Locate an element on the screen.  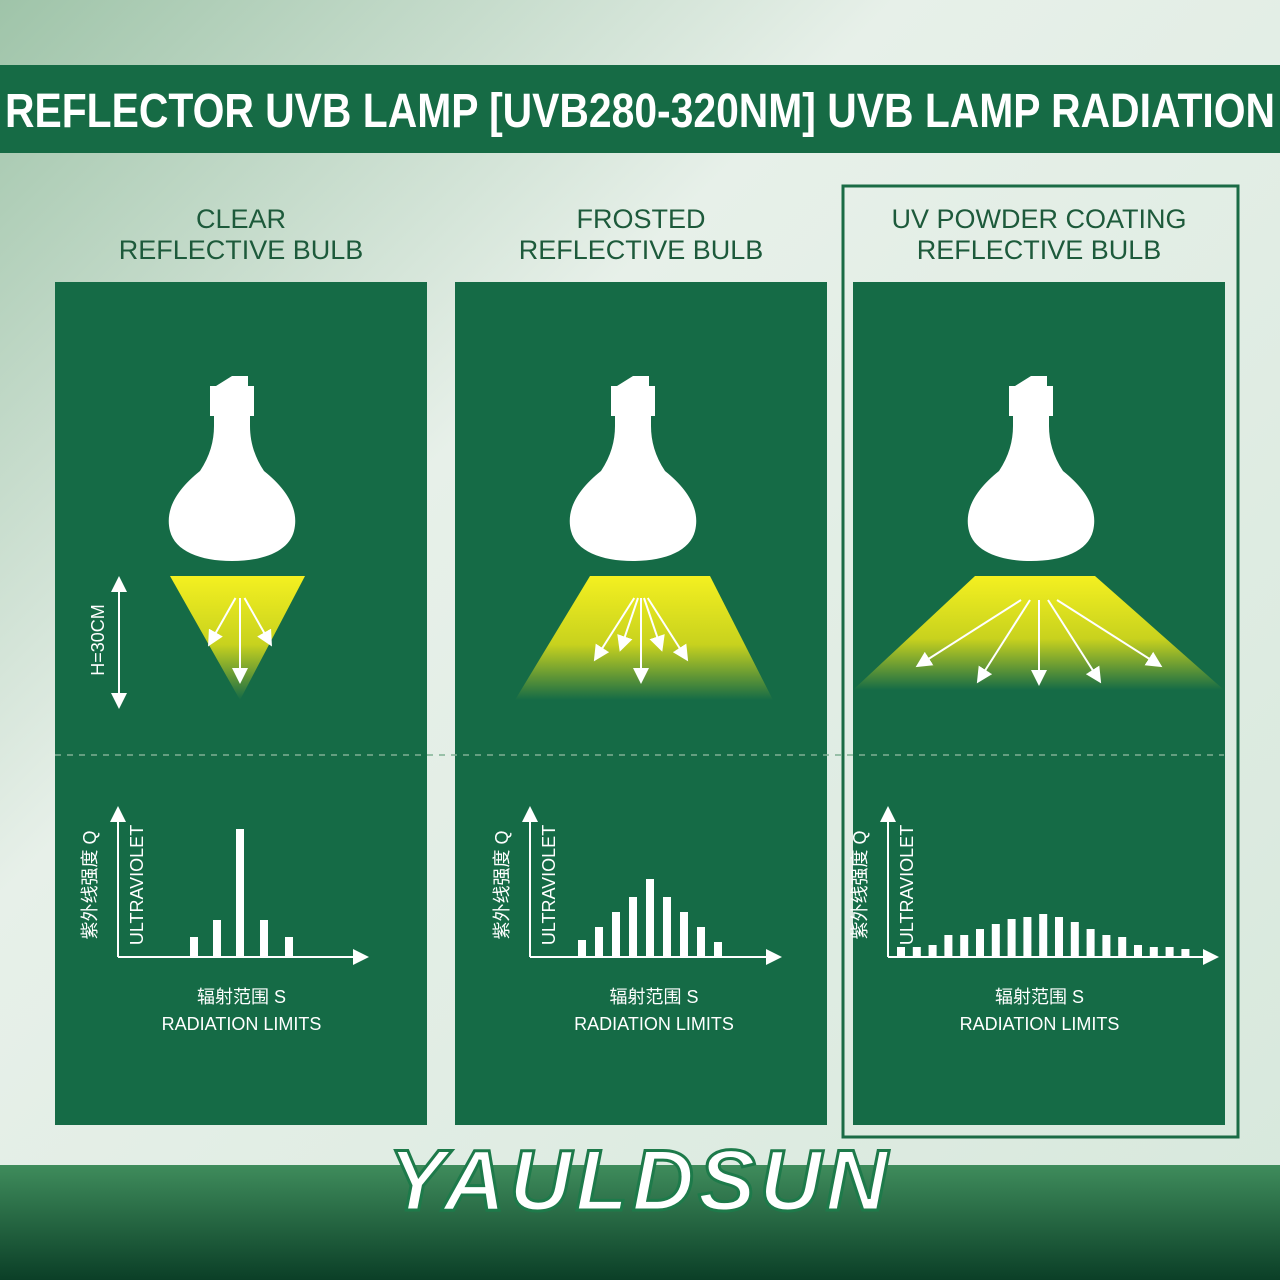
header-band is located at coordinates (640, 109).